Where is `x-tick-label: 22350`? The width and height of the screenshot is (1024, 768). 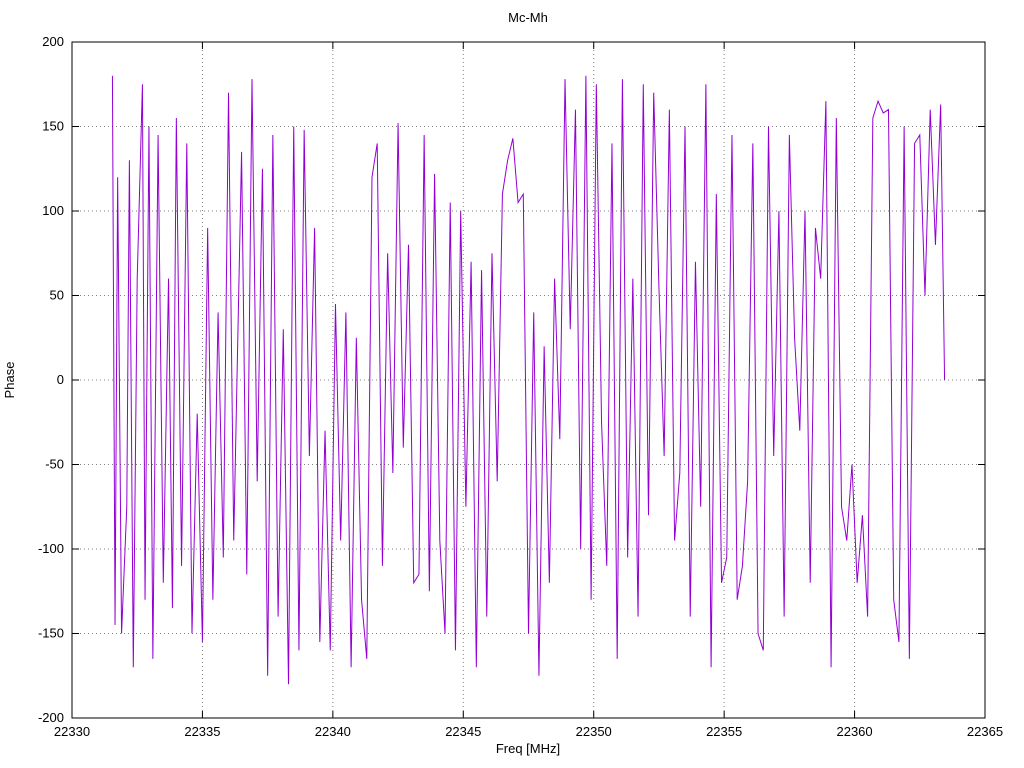
x-tick-label: 22350 is located at coordinates (594, 731).